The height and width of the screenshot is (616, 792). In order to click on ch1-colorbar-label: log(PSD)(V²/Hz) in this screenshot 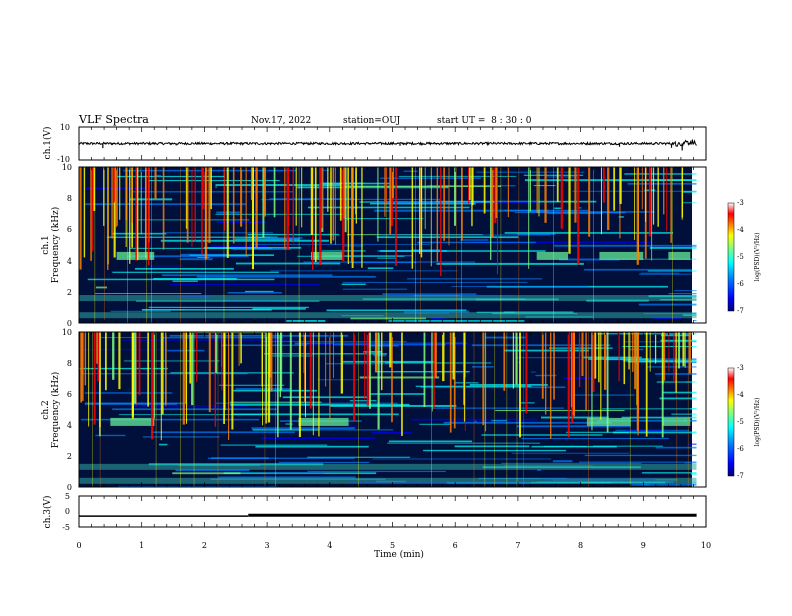, I will do `click(757, 257)`.